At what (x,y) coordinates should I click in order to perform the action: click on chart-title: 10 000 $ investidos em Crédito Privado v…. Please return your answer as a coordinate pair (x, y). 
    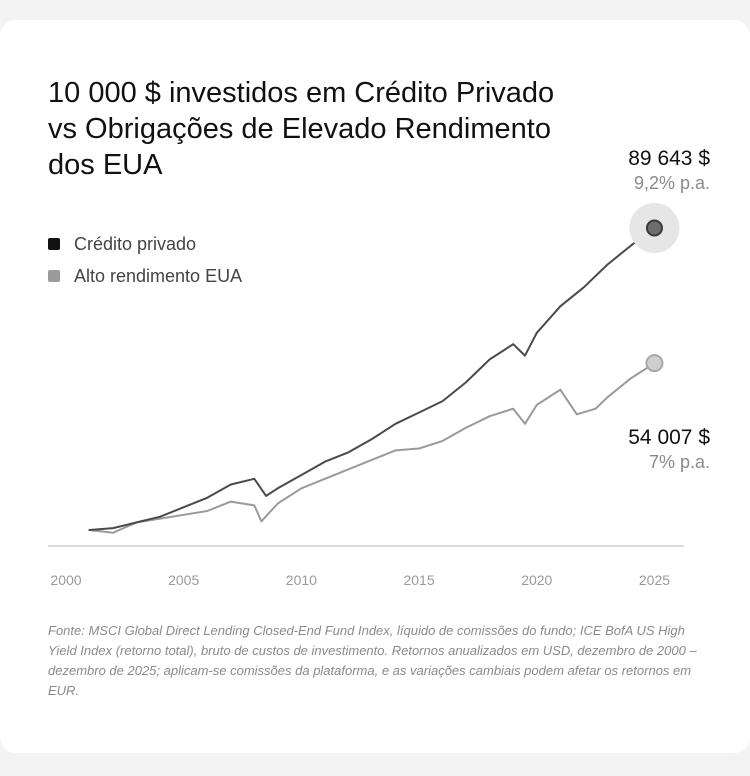
    Looking at the image, I should click on (301, 129).